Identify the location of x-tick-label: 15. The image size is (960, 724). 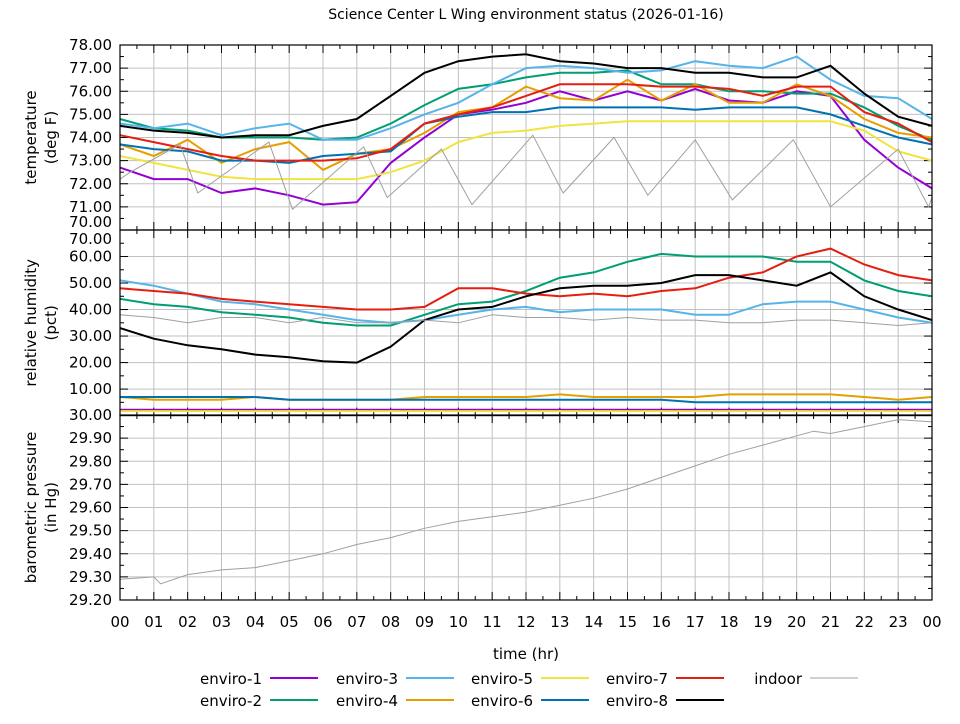
(627, 622).